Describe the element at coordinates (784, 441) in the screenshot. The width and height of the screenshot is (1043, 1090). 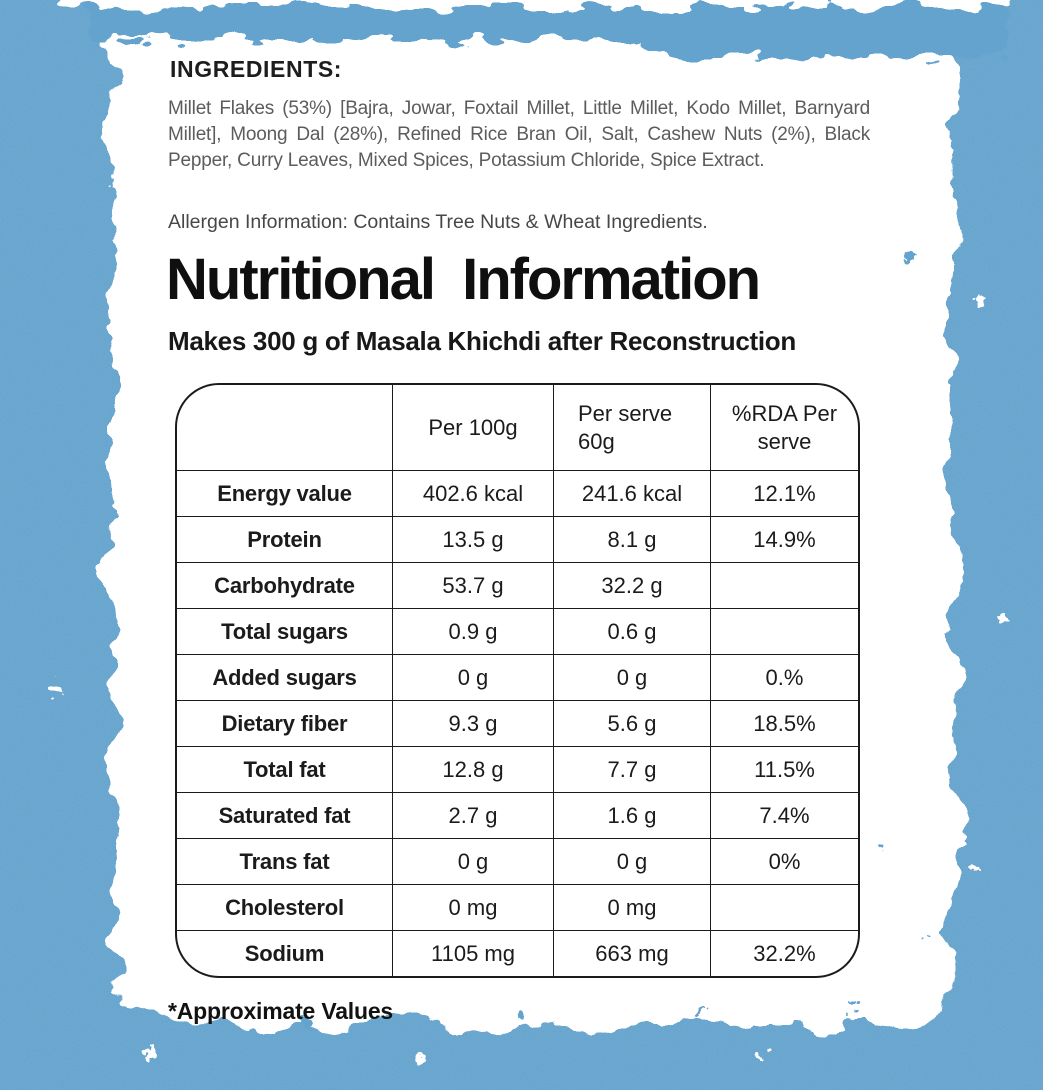
I see `header-rda-line2: serve` at that location.